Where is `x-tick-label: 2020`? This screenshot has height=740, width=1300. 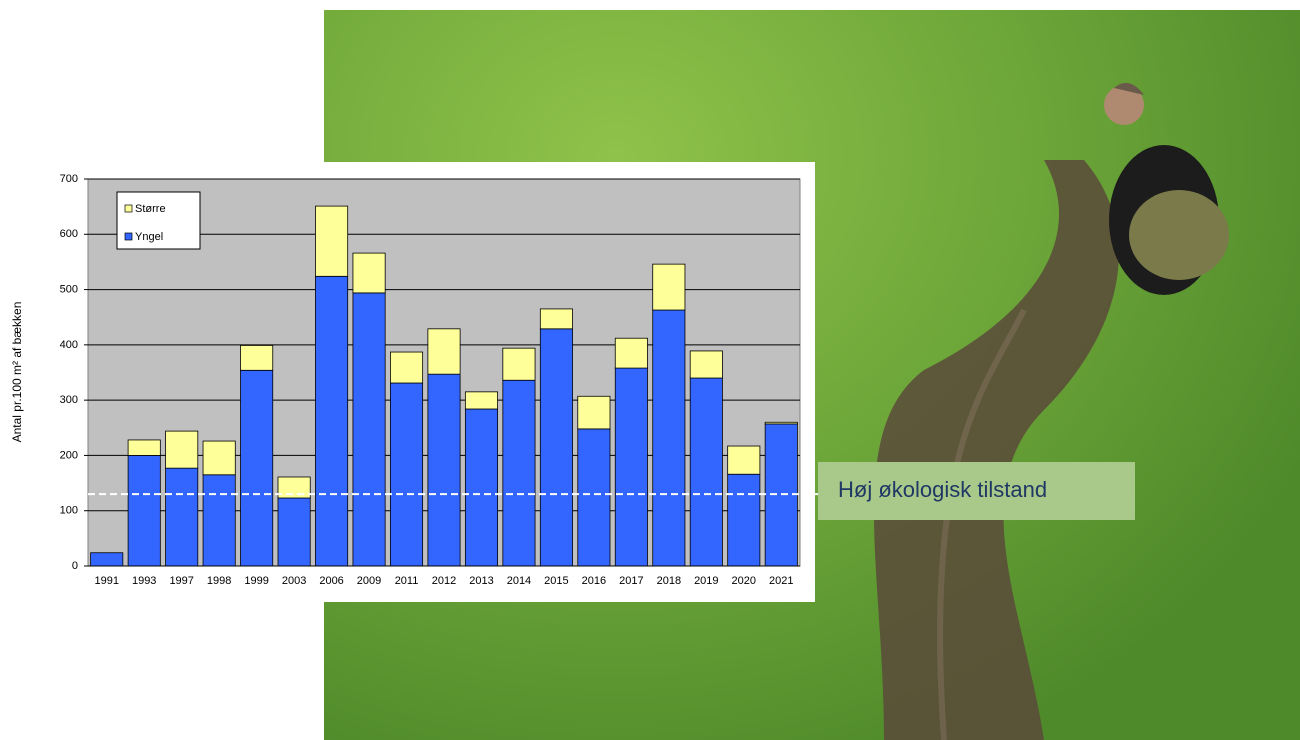 x-tick-label: 2020 is located at coordinates (744, 581).